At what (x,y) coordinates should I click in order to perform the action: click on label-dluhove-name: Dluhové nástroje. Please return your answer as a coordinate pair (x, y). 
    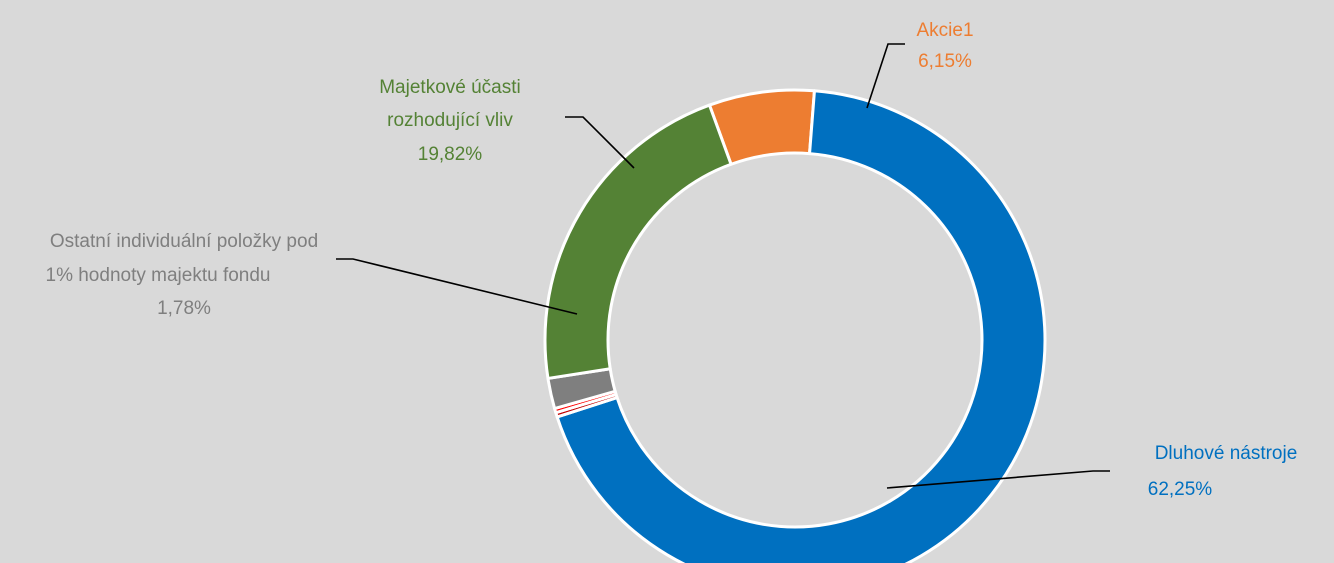
    Looking at the image, I should click on (1226, 453).